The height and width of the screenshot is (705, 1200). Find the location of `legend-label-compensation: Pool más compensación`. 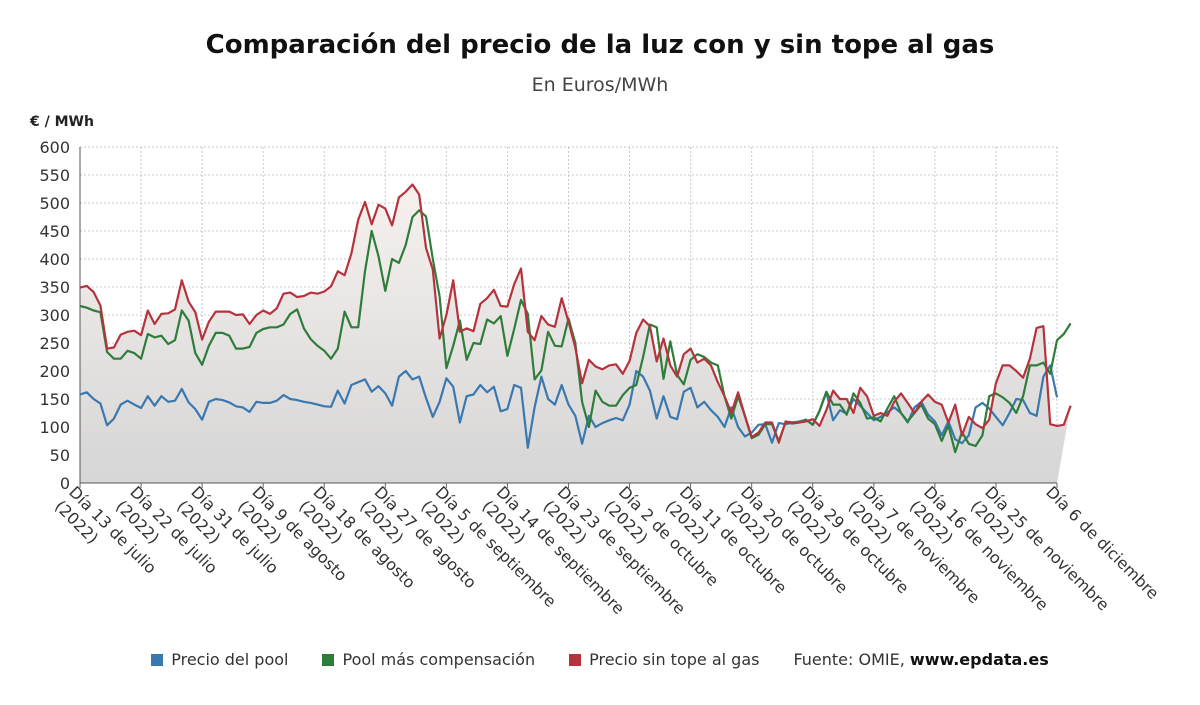

legend-label-compensation: Pool más compensación is located at coordinates (439, 659).